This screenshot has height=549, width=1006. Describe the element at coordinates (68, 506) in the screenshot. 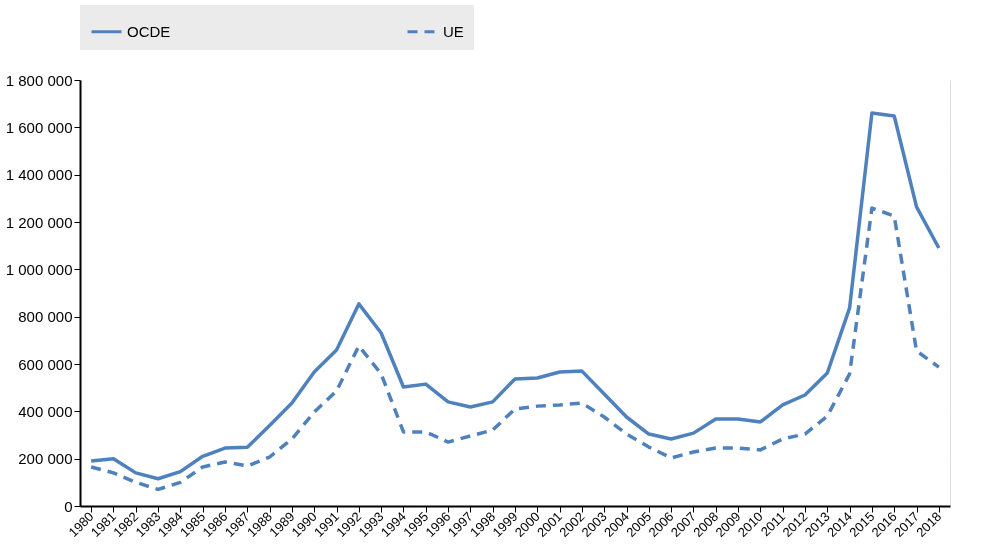

I see `y-tick-label: 0` at that location.